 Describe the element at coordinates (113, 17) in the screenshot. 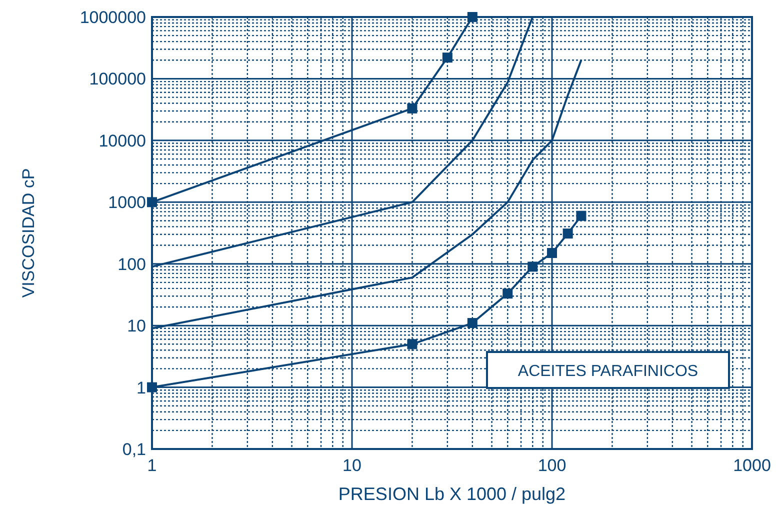

I see `y-tick-label: 1000000` at that location.